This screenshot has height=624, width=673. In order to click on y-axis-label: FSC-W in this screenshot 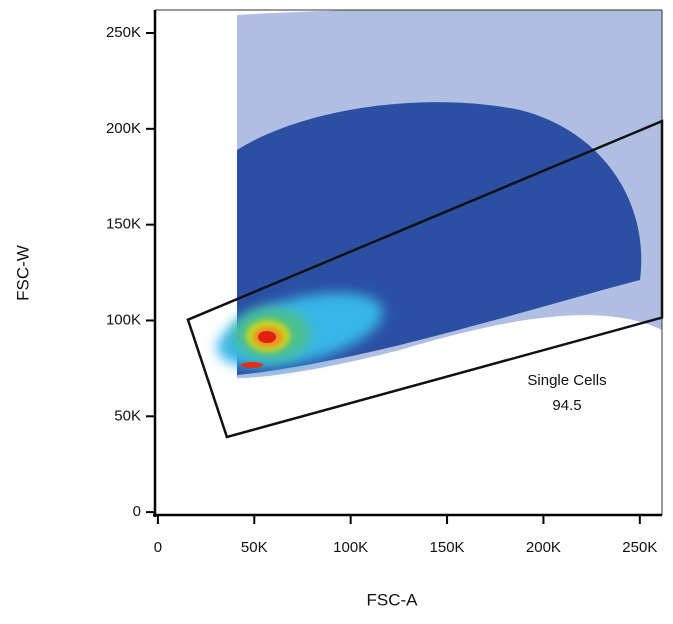, I will do `click(22, 273)`.